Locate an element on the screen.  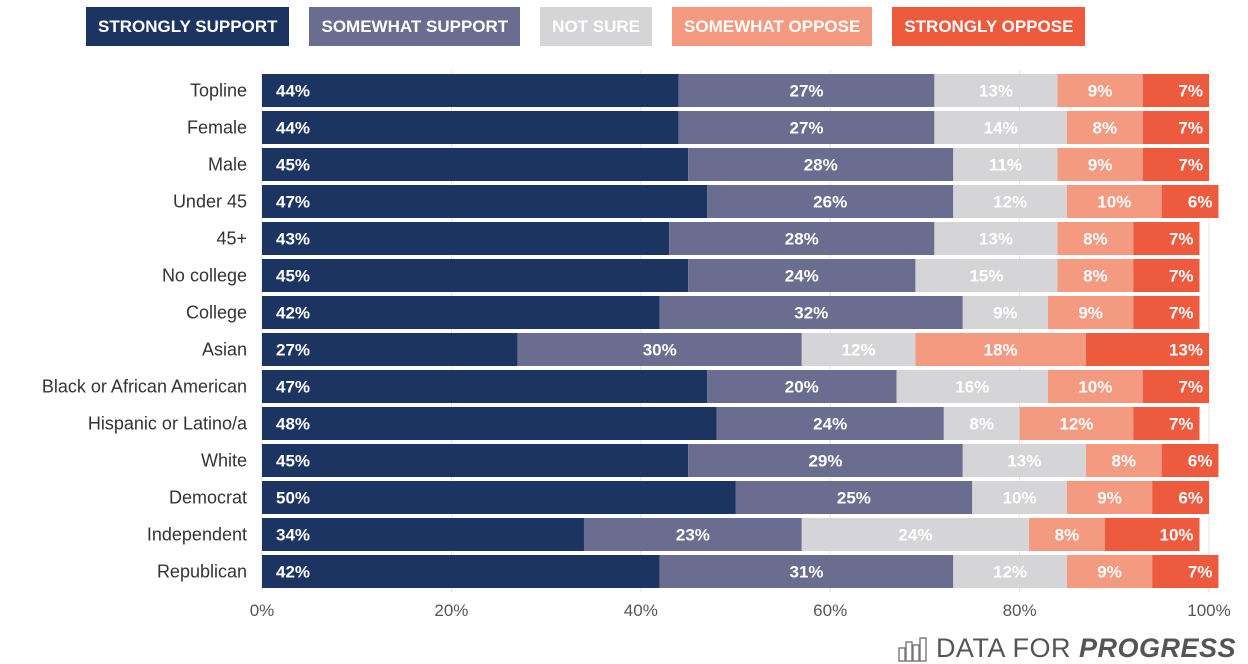
brand-prefix: DATA FOR is located at coordinates (1003, 648).